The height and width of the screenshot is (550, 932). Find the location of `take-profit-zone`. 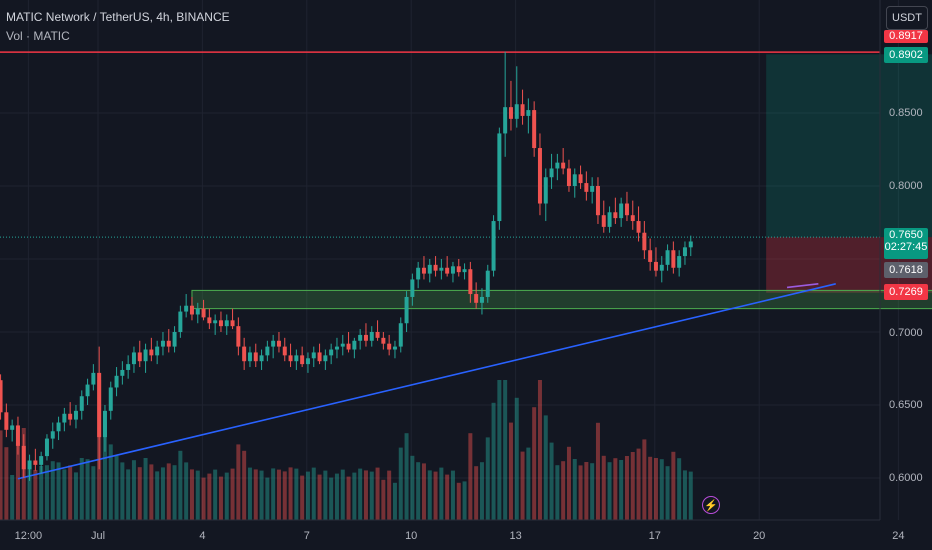

take-profit-zone is located at coordinates (849, 146).